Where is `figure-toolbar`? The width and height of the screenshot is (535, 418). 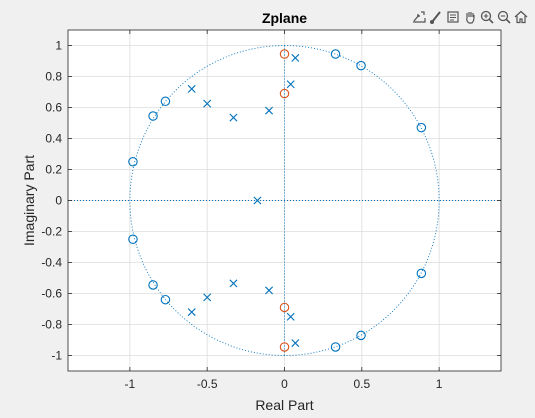 figure-toolbar is located at coordinates (470, 17).